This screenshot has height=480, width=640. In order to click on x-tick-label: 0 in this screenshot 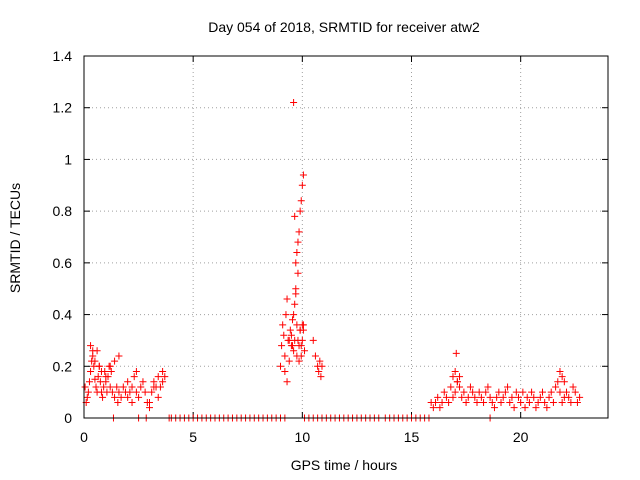, I will do `click(84, 437)`.